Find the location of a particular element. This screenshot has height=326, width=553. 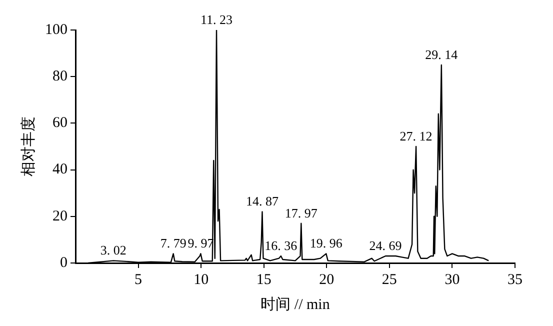

annotation: 24. 69 is located at coordinates (385, 245).